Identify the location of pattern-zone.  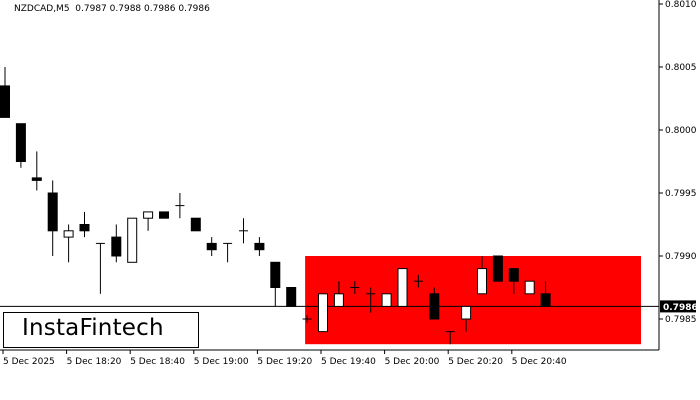
(473, 300).